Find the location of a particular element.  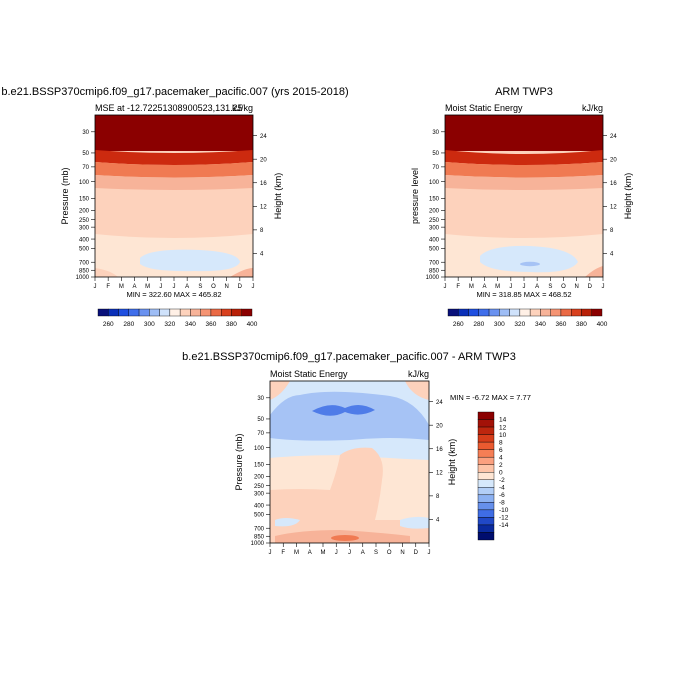

panel2-top-dark is located at coordinates (524, 133).